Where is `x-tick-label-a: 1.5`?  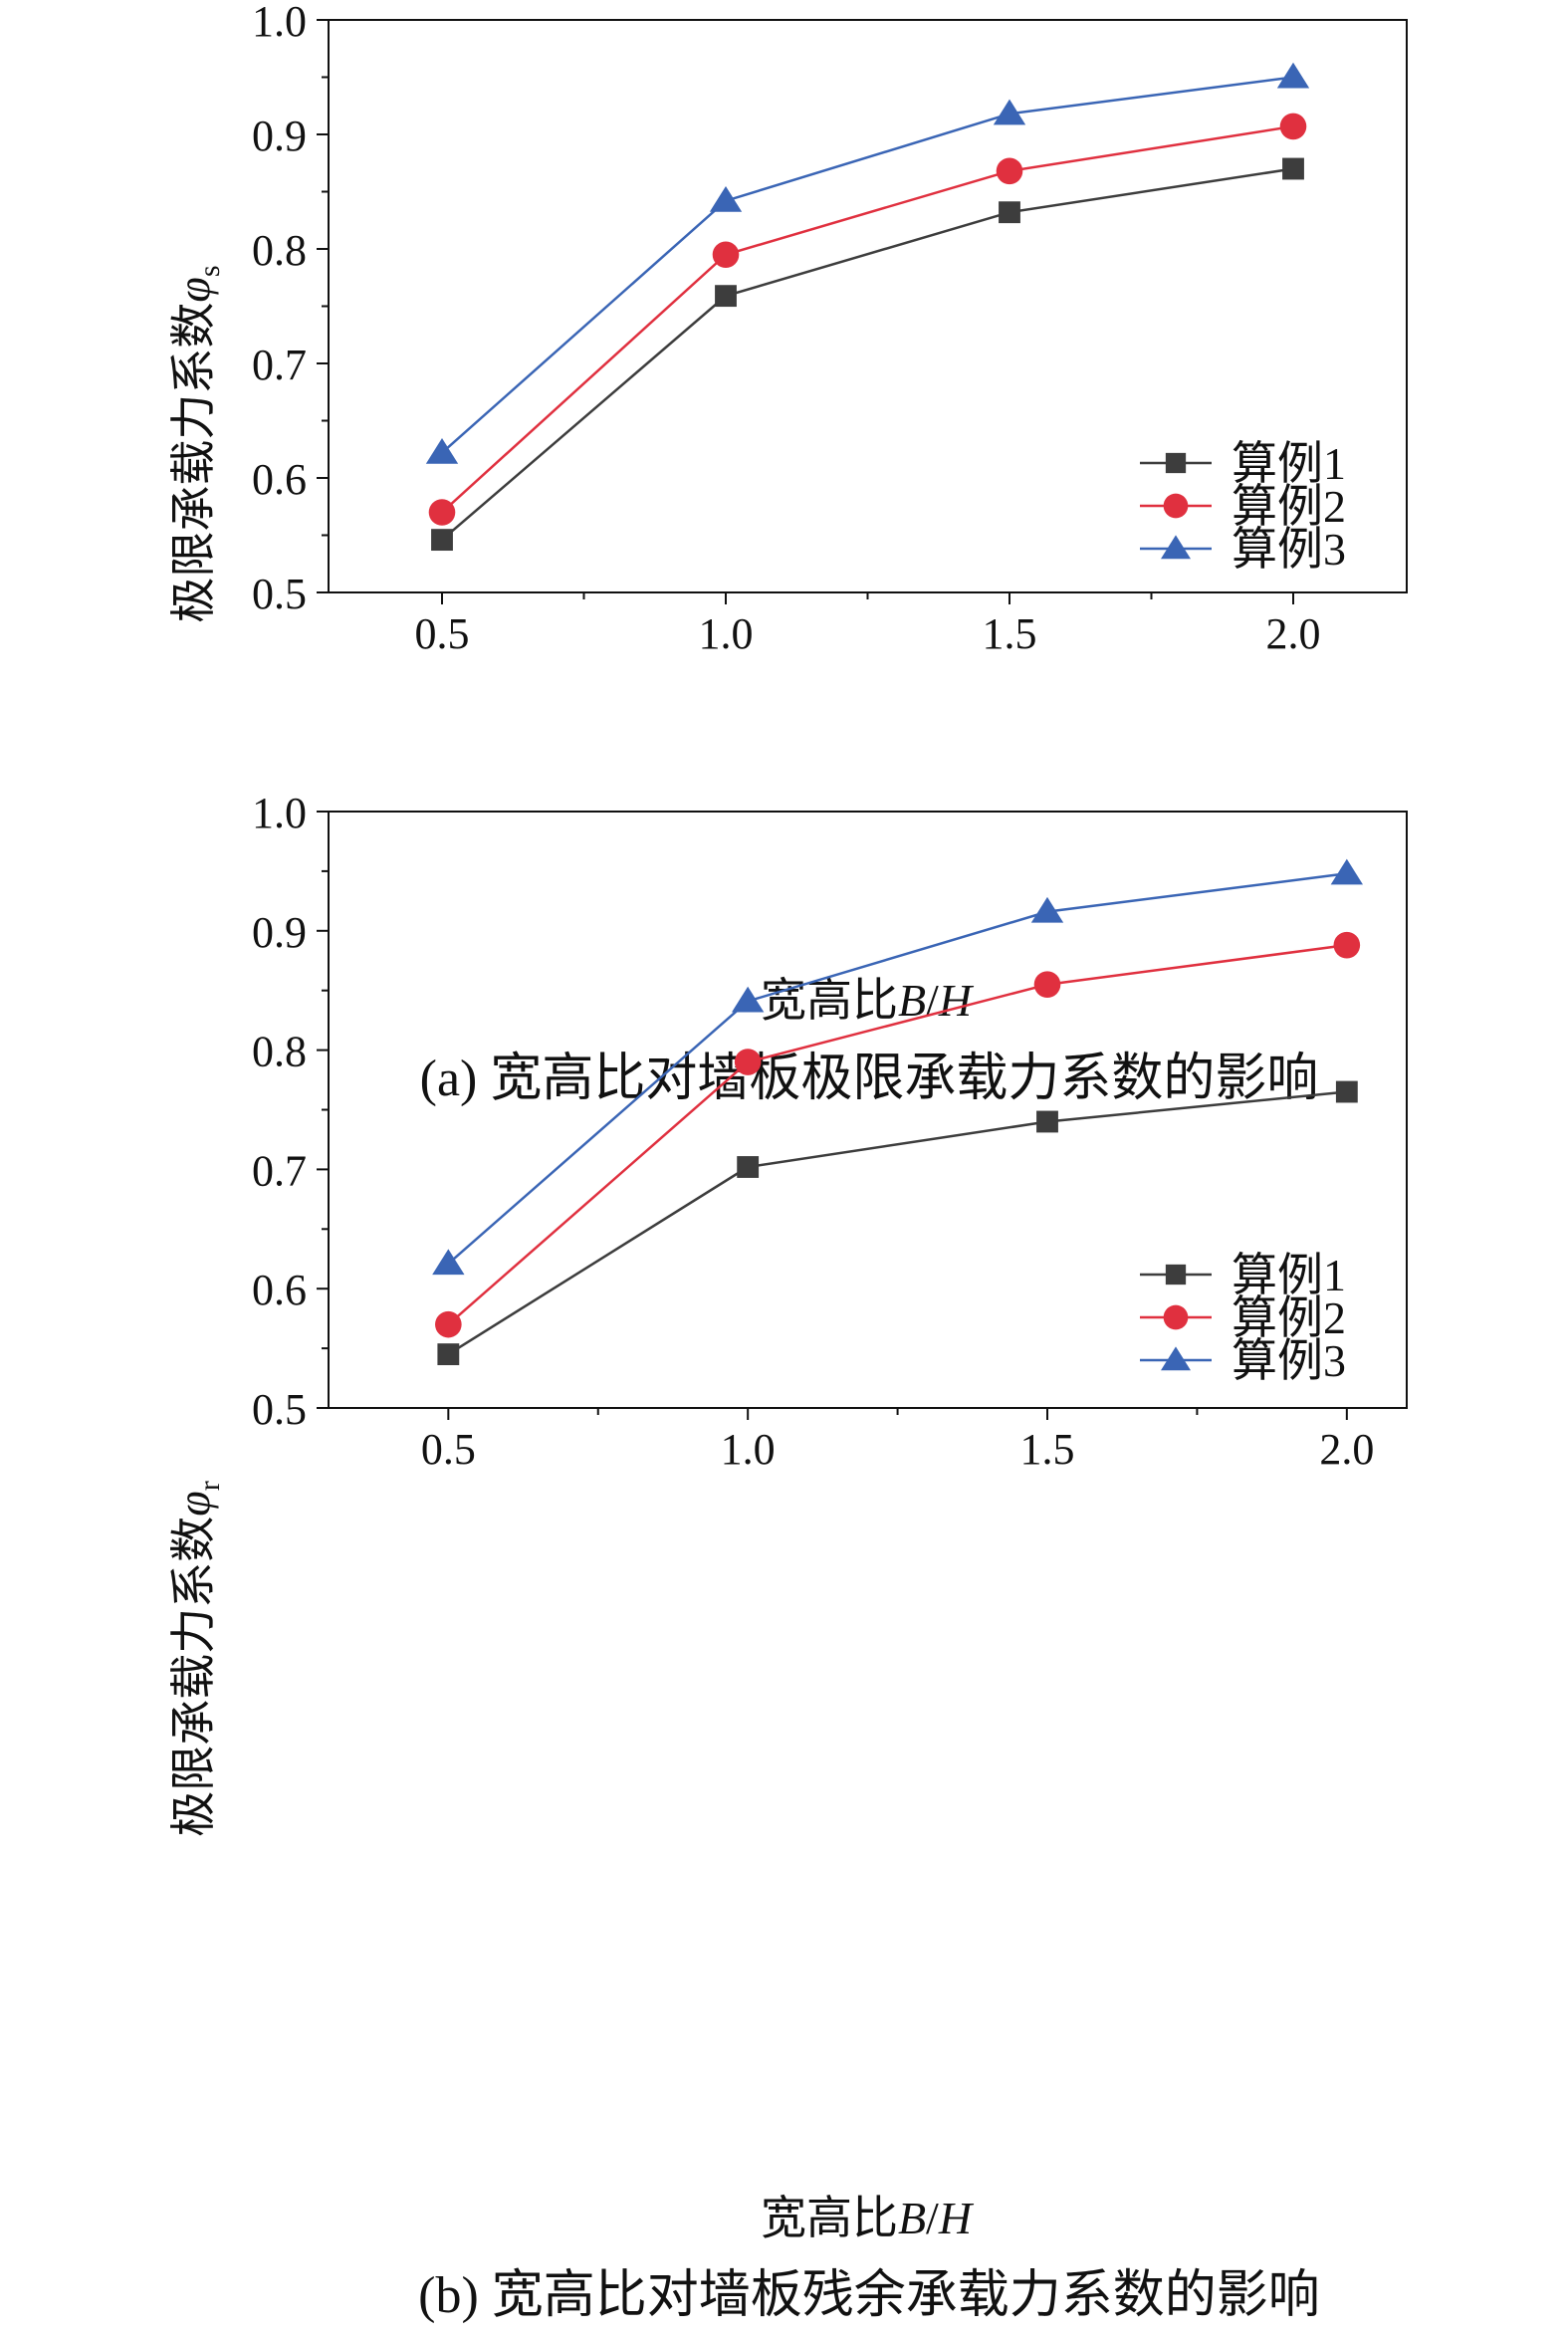 x-tick-label-a: 1.5 is located at coordinates (1010, 633).